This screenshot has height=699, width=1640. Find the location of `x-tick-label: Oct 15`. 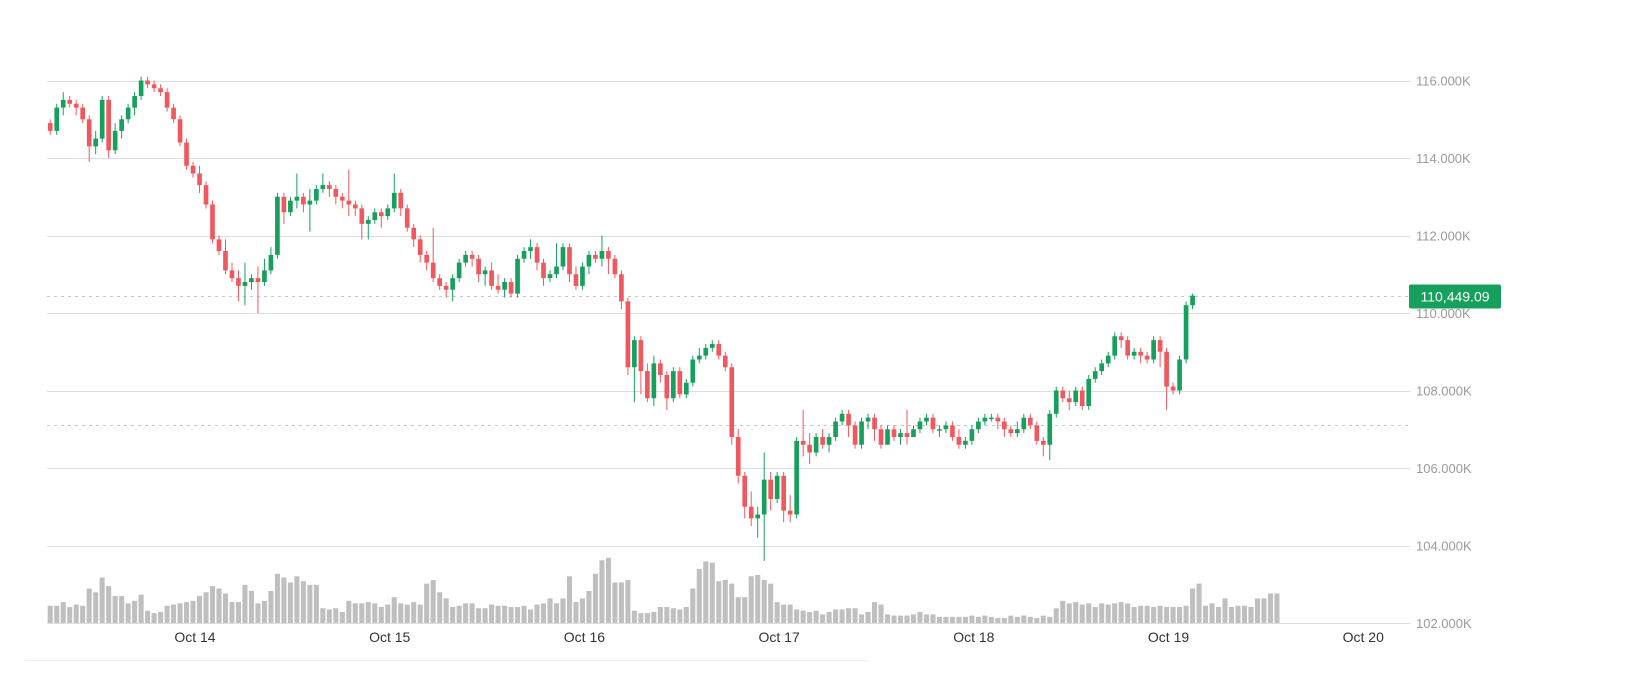

x-tick-label: Oct 15 is located at coordinates (389, 637).